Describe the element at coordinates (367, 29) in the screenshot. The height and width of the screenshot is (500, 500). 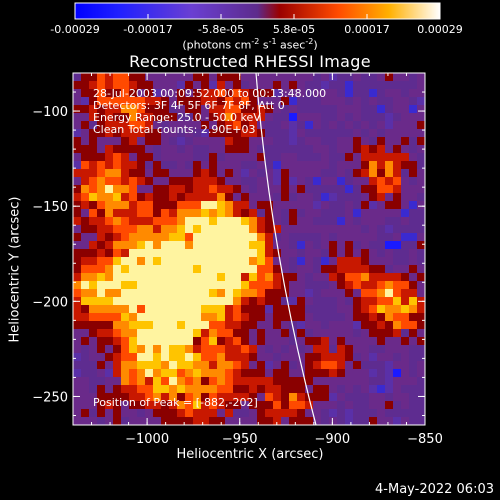
I see `colorbar-tick-label: 0.00017` at that location.